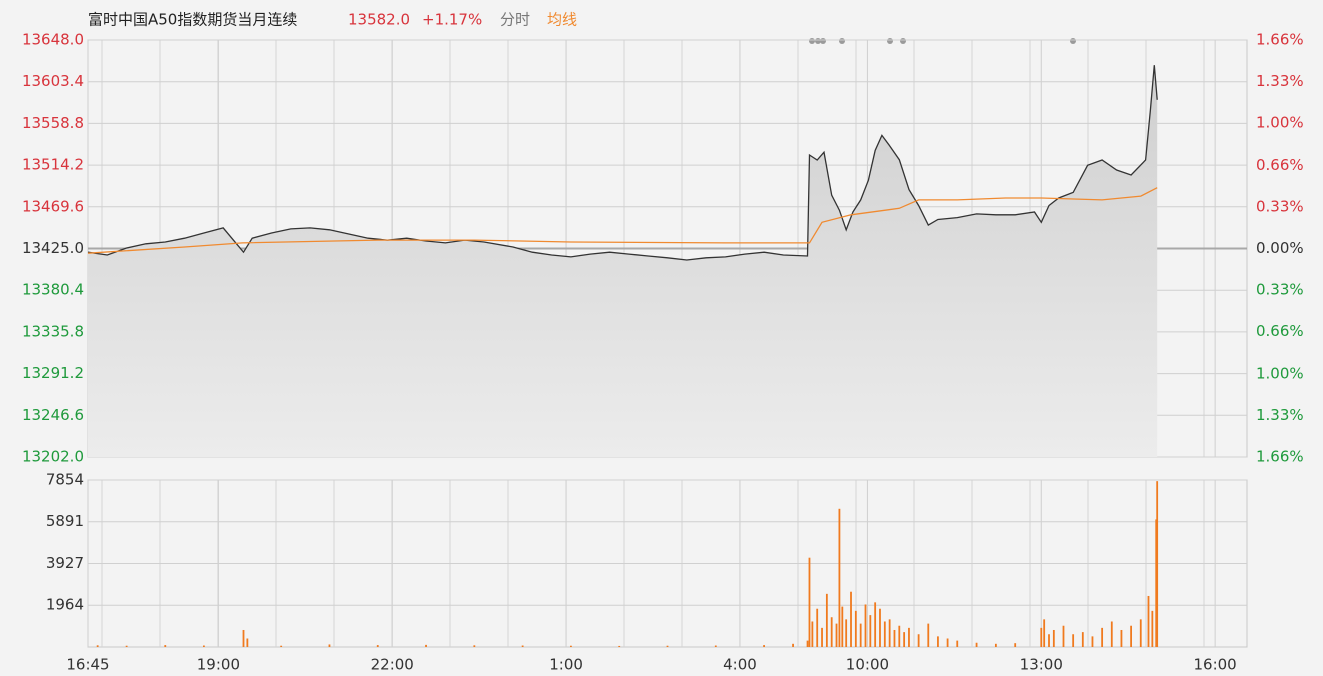  Describe the element at coordinates (392, 665) in the screenshot. I see `x-tick-label: 22:00` at that location.